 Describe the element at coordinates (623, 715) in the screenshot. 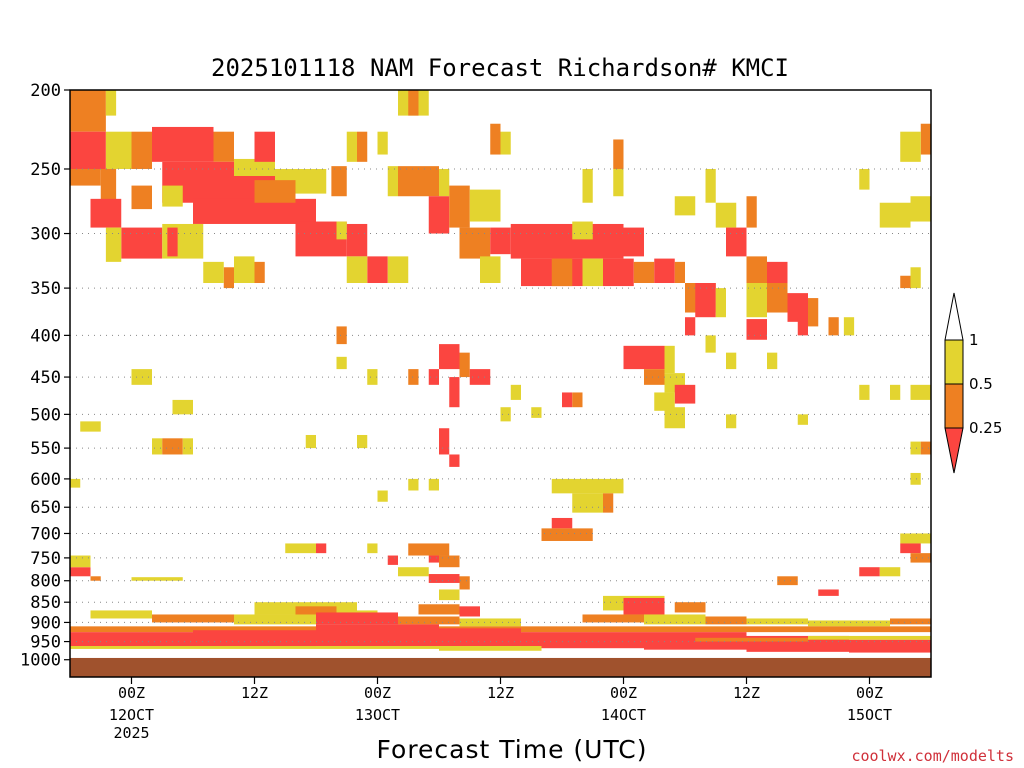

I see `x-tick-date: 14OCT` at that location.